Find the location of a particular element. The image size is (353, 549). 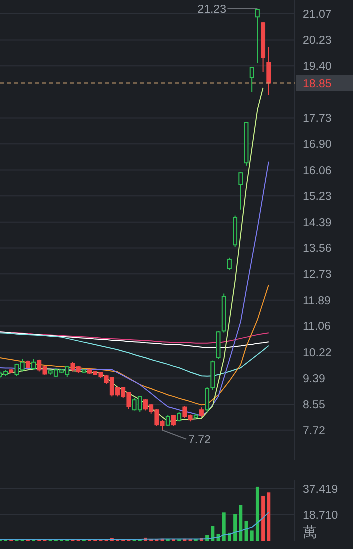

y-tick-label: 37.419 is located at coordinates (320, 490).